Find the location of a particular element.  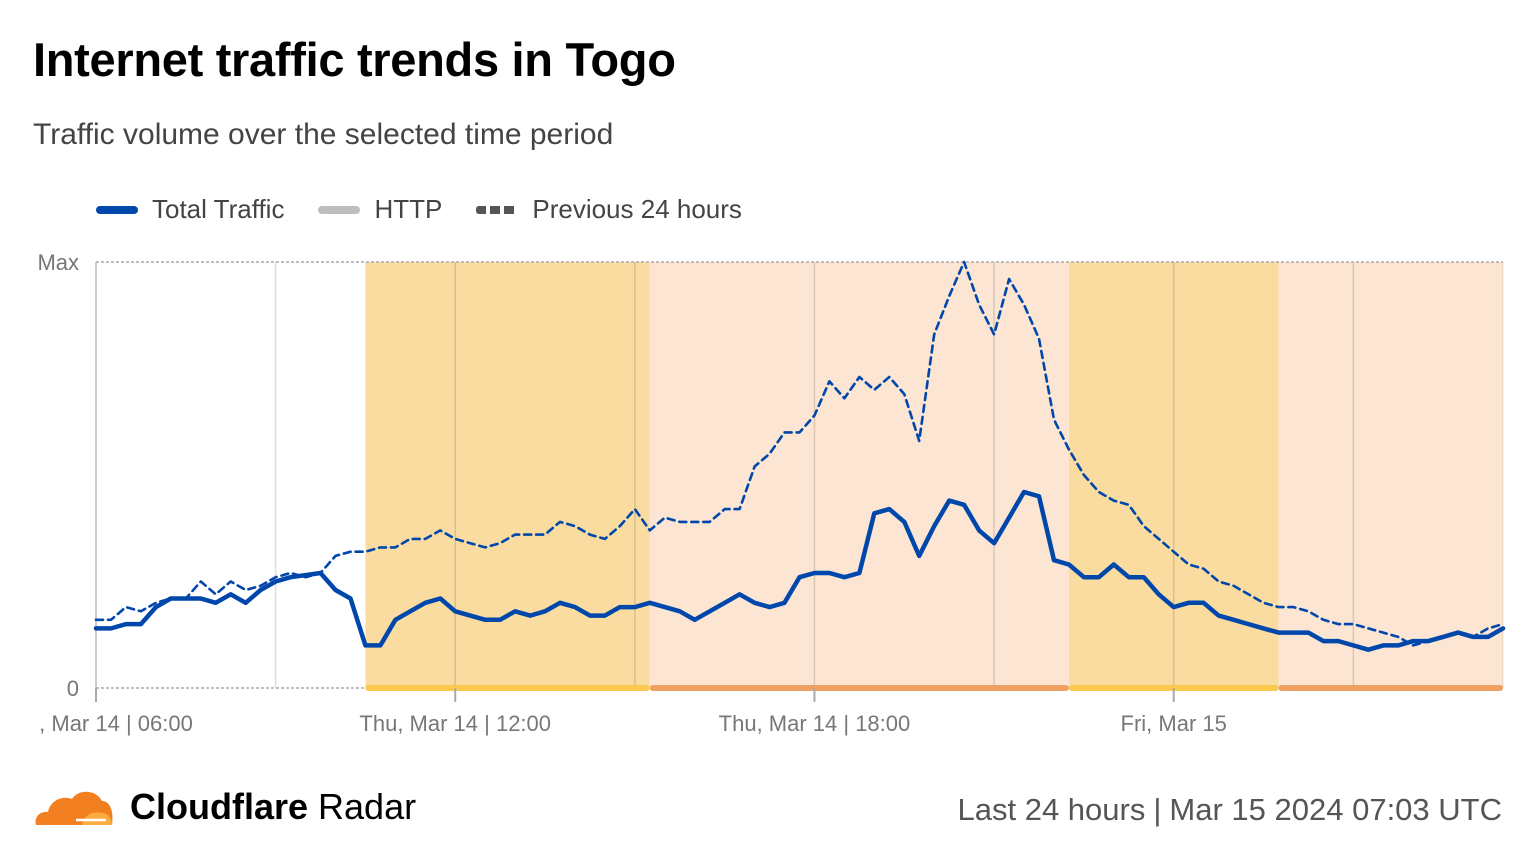

x-tick-label: Fri, Mar 15 is located at coordinates (1174, 723).